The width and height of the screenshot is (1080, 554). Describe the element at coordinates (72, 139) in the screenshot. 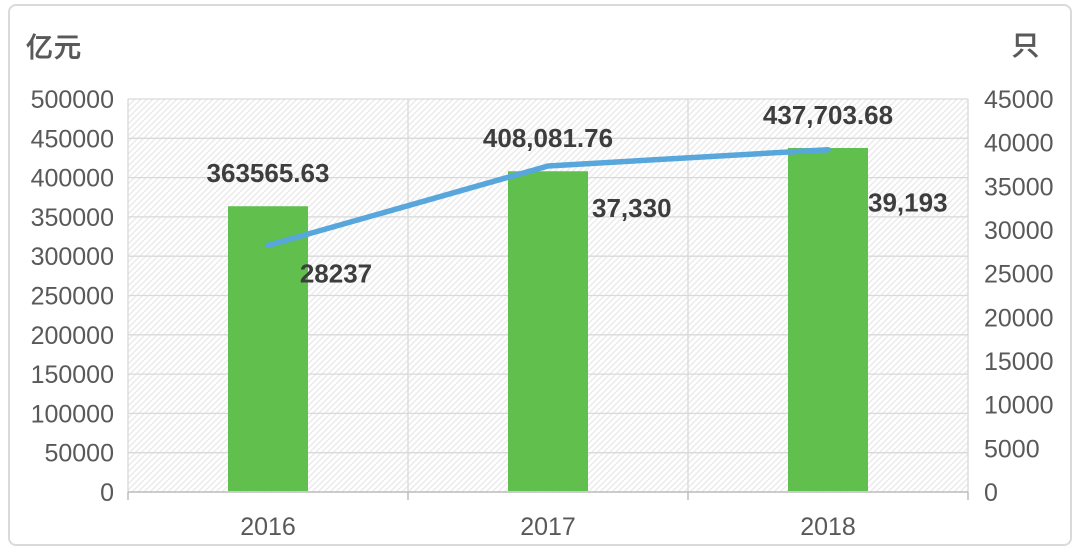

I see `left-axis-tick-label: 450000` at that location.